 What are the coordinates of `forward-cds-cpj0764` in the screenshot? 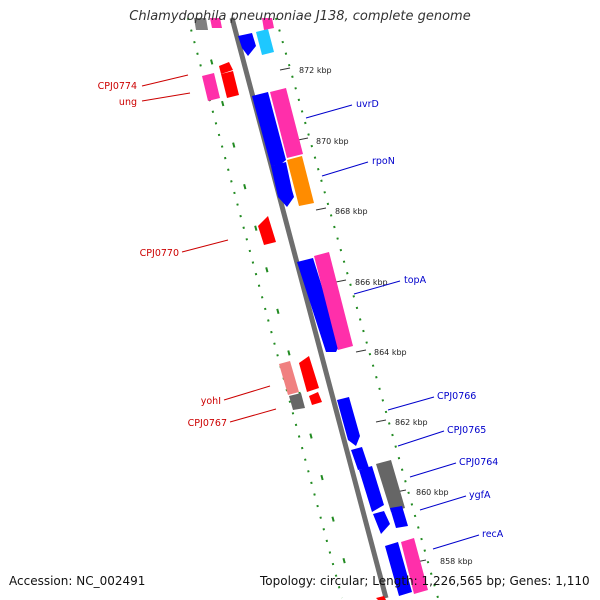 It's located at (371, 489).